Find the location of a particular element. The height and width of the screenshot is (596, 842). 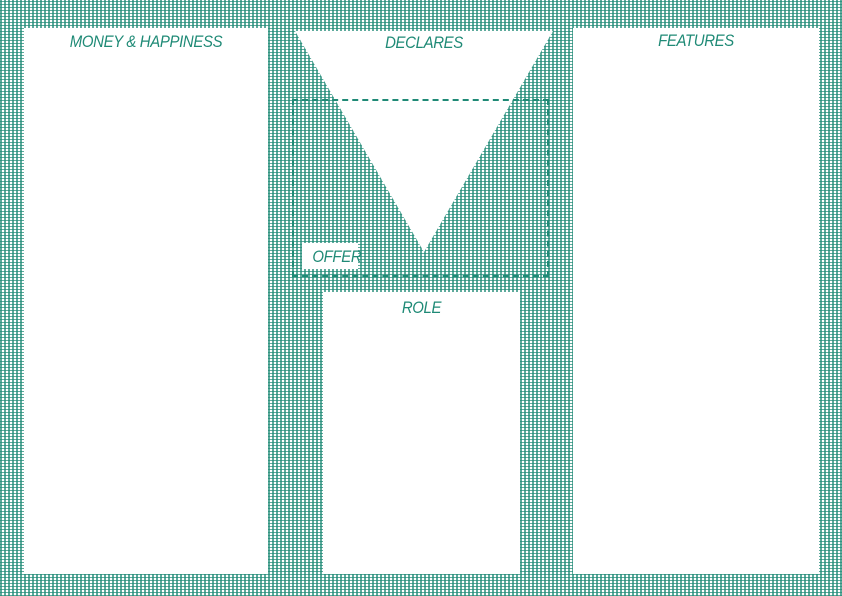

offer-frame is located at coordinates (420, 188).